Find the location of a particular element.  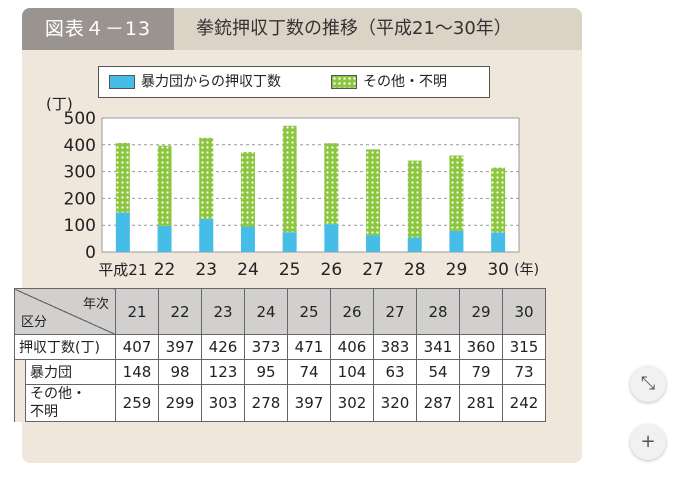

table-year-header: 22 is located at coordinates (180, 311).